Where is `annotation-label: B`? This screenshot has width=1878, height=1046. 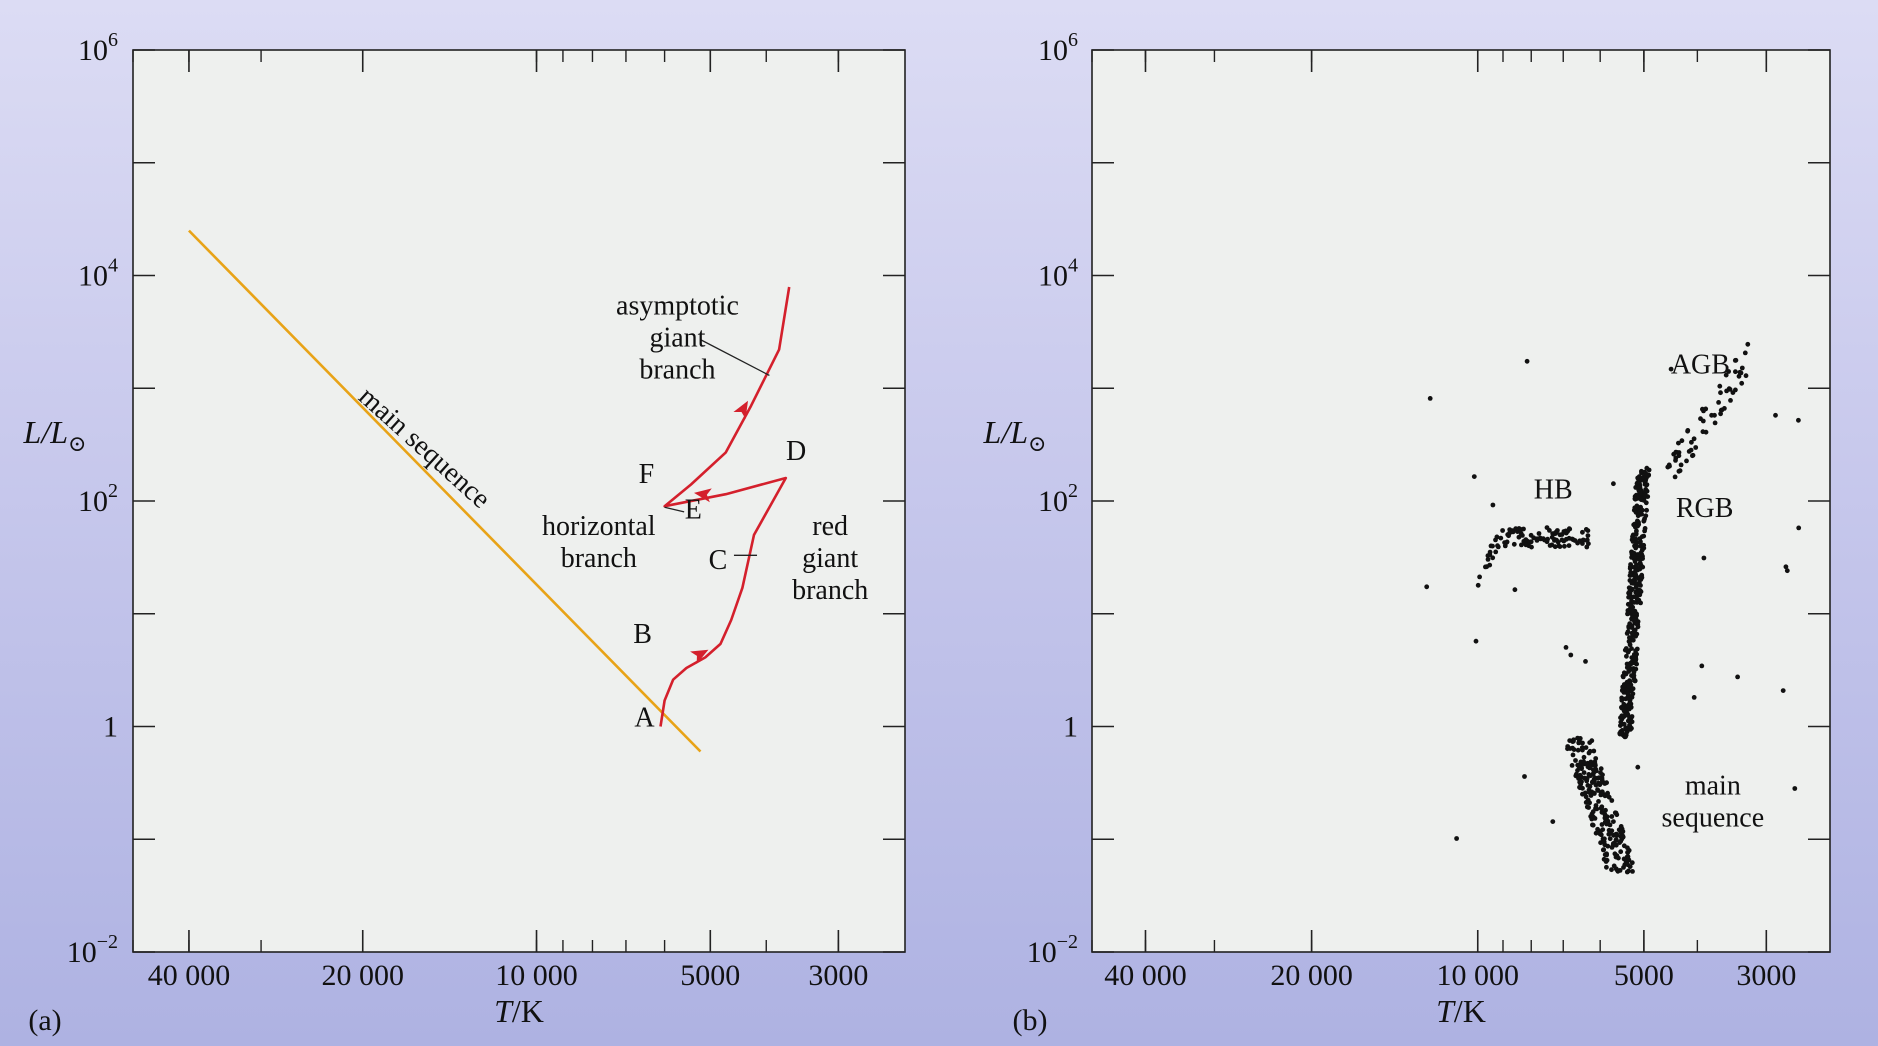 annotation-label: B is located at coordinates (642, 634).